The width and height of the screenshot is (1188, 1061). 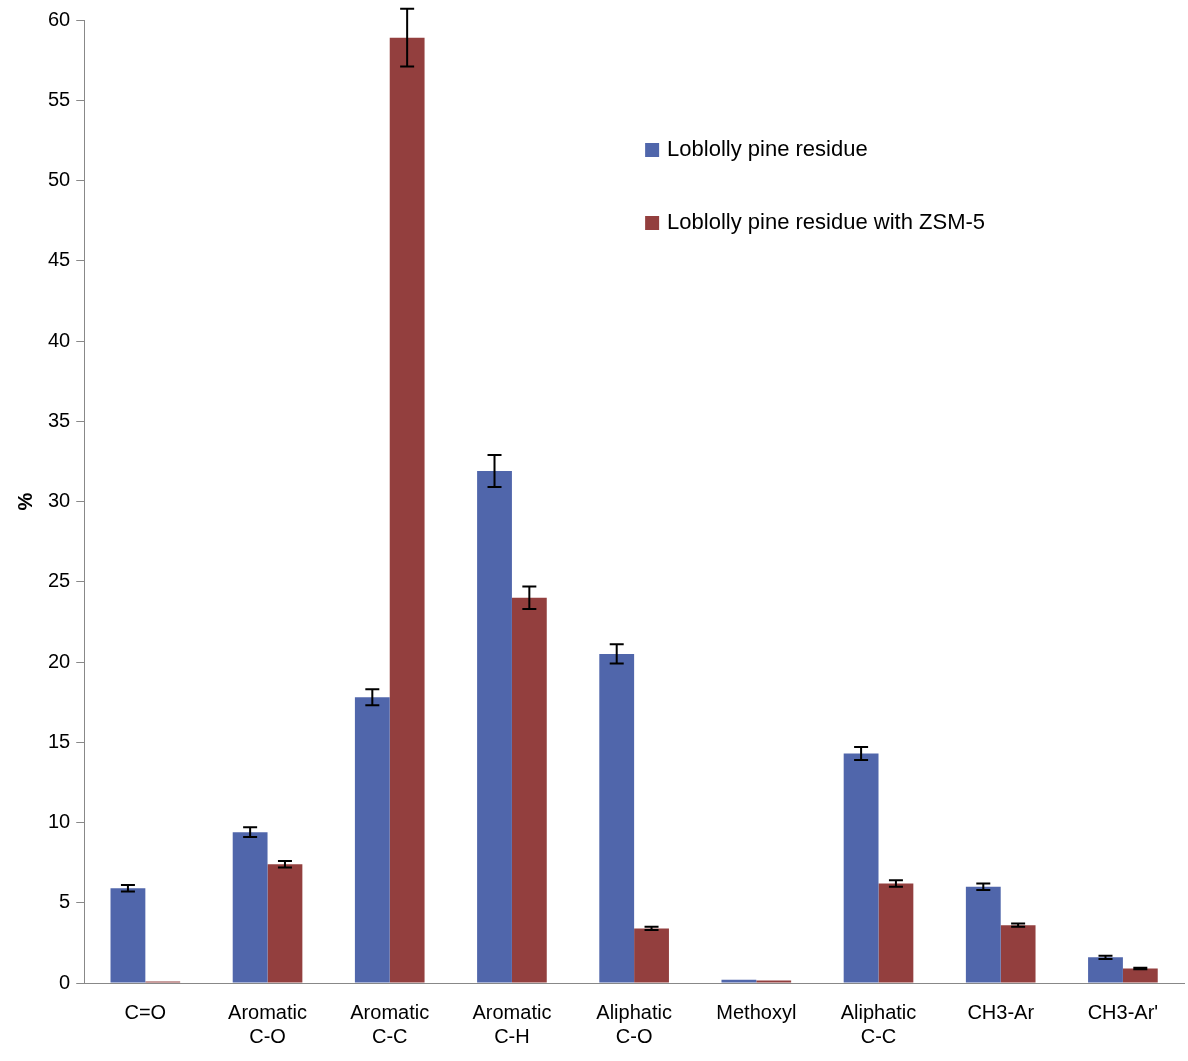 What do you see at coordinates (267, 1023) in the screenshot?
I see `x-tick-label: Aromatic C-O` at bounding box center [267, 1023].